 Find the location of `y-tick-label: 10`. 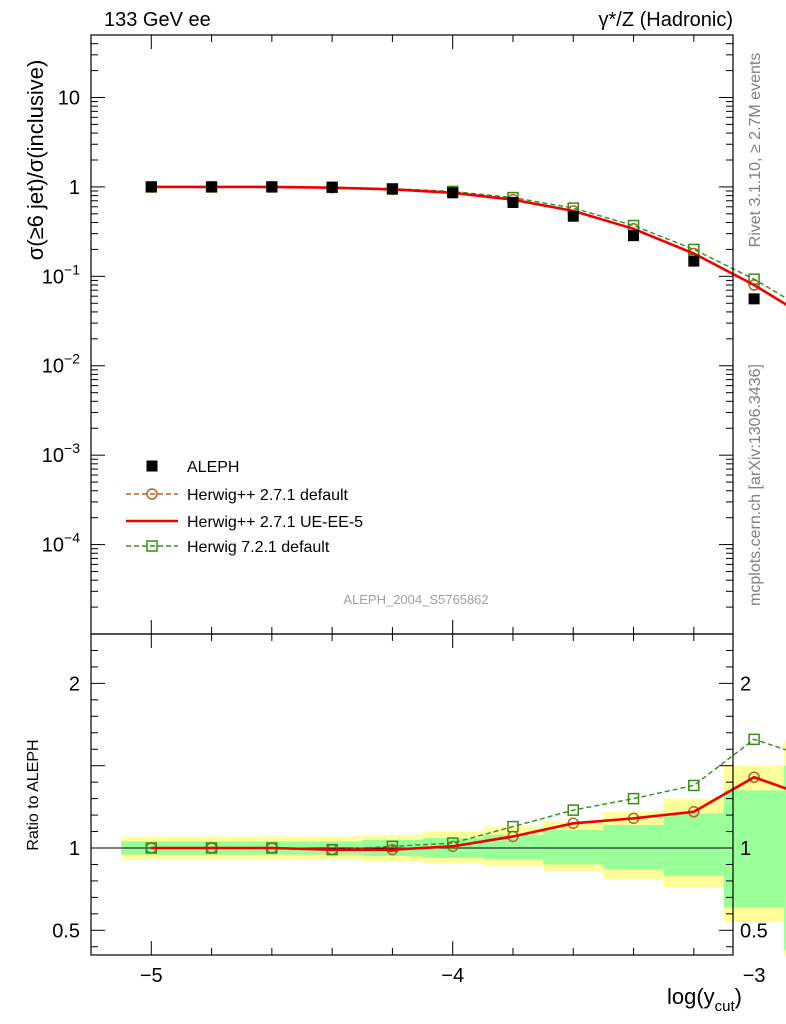

y-tick-label: 10 is located at coordinates (69, 98).